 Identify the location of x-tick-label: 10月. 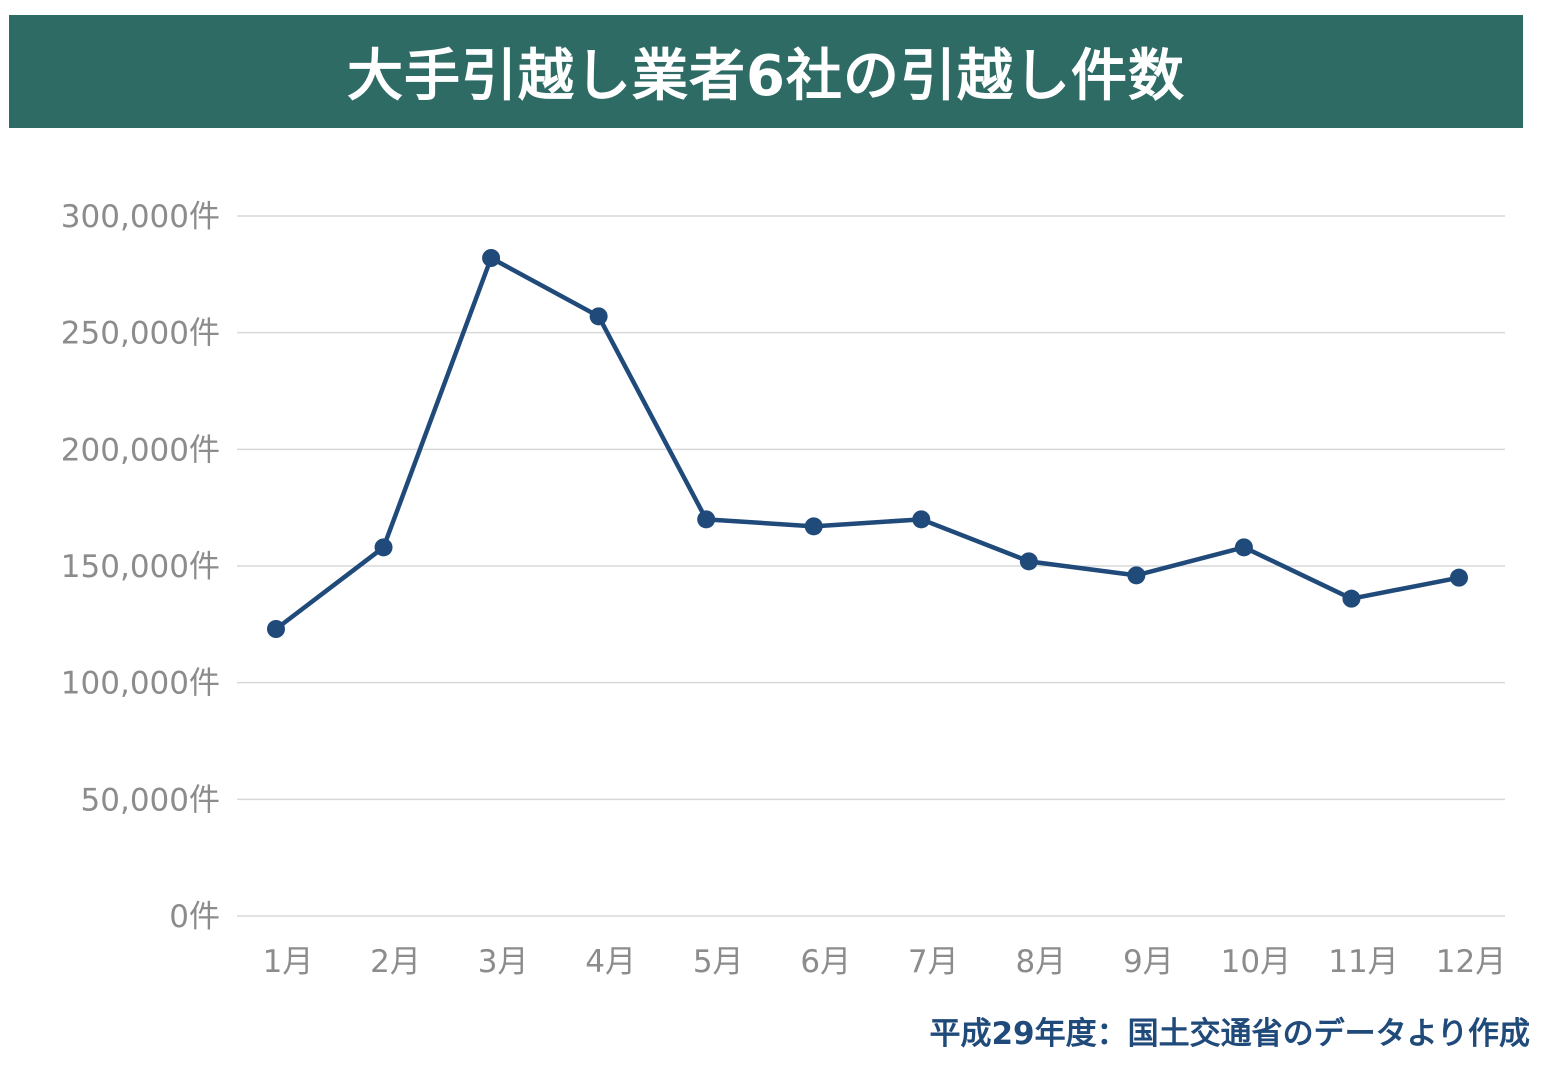
(1256, 962).